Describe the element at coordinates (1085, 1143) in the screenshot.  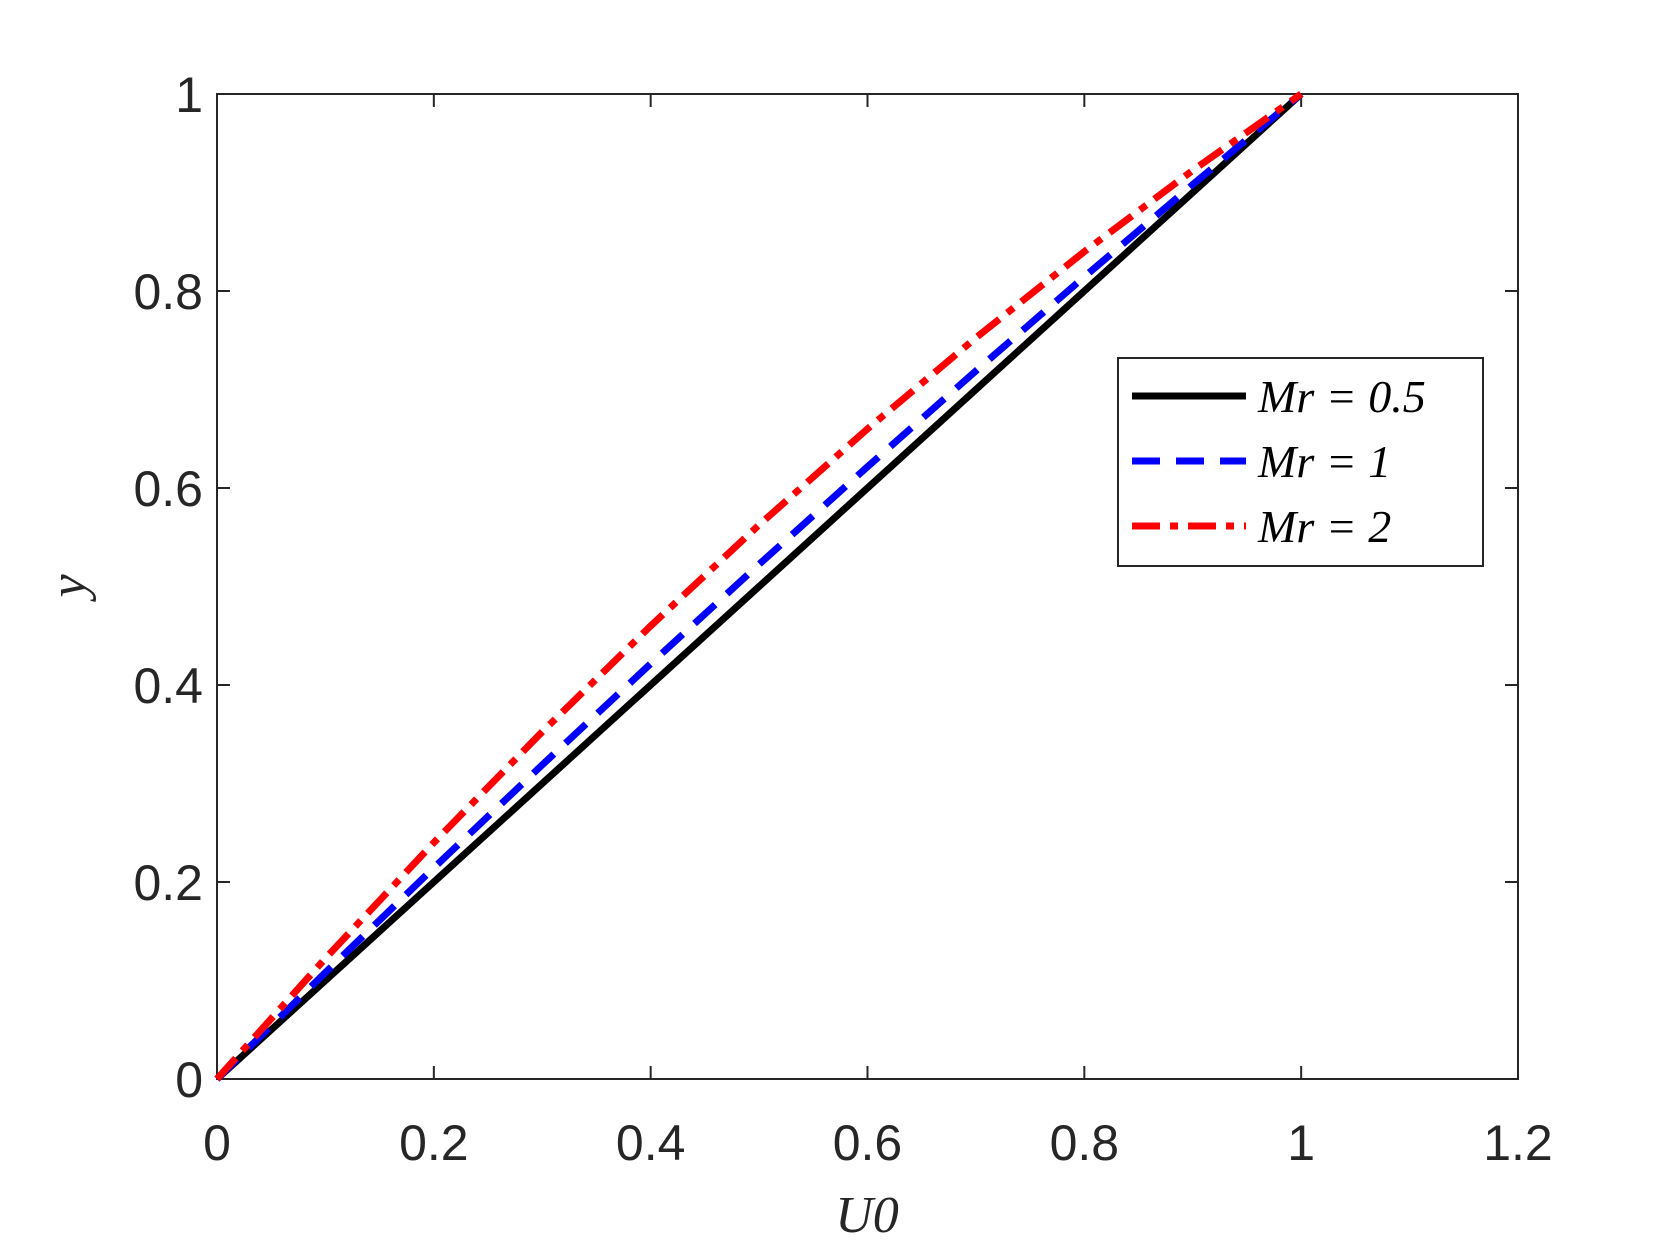
I see `x-tick-label: 0.8` at that location.